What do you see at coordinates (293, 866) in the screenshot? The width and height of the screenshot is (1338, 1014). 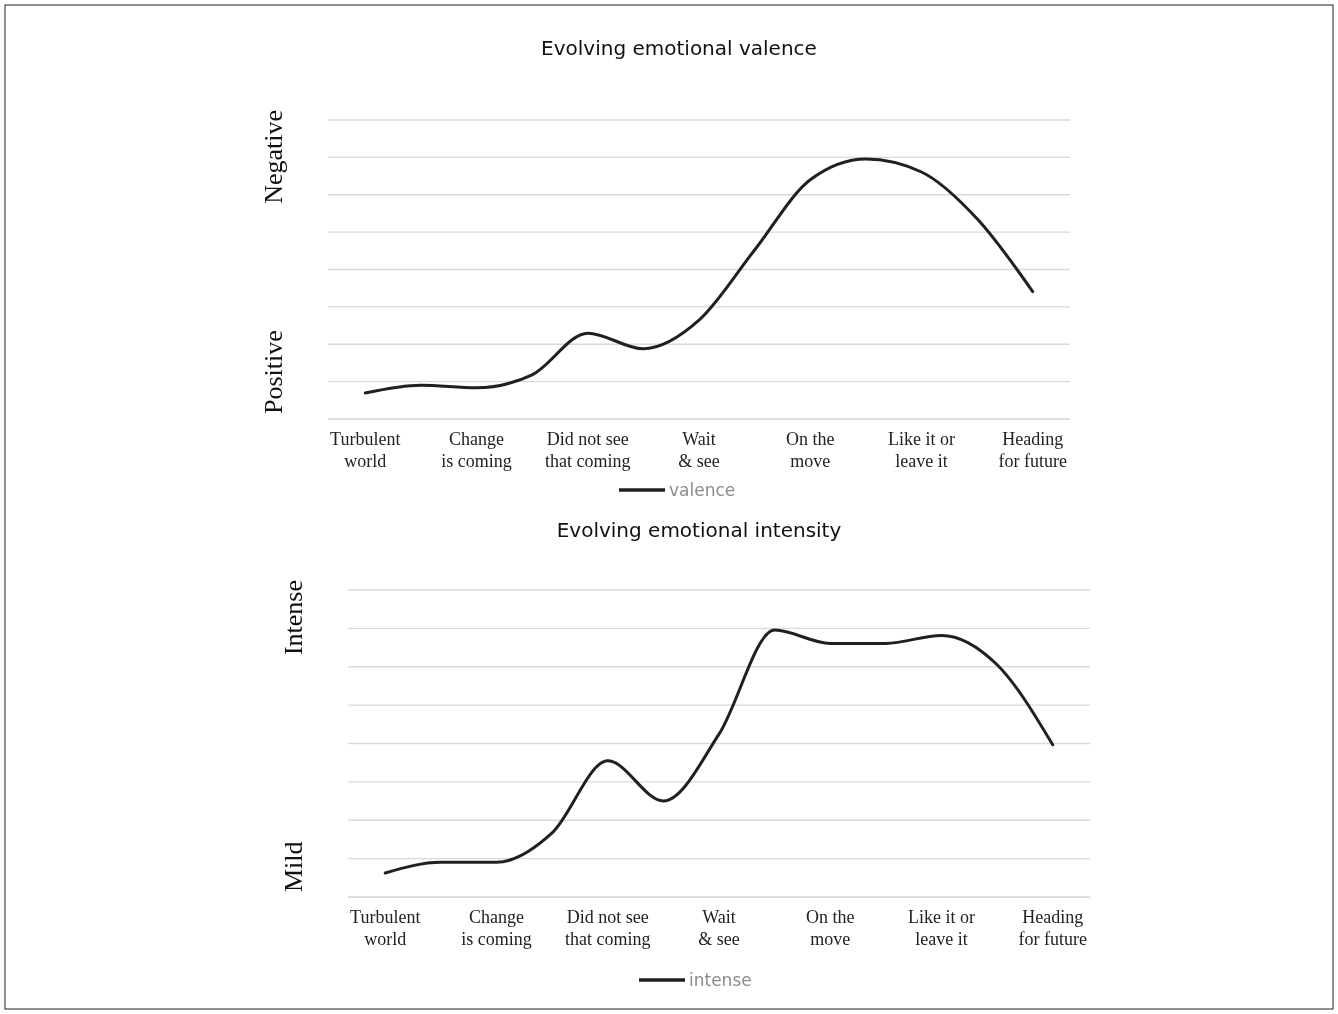 I see `text: Mild` at bounding box center [293, 866].